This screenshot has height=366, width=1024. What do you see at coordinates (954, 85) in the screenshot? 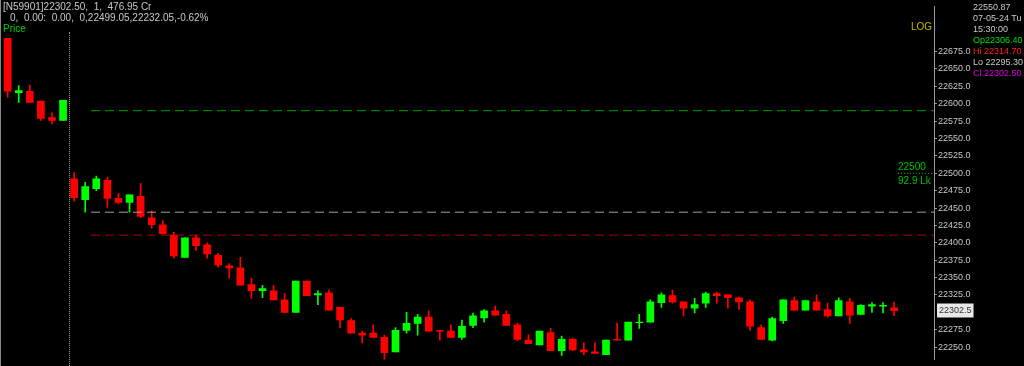
I see `y-tick-label: 22625.0` at bounding box center [954, 85].